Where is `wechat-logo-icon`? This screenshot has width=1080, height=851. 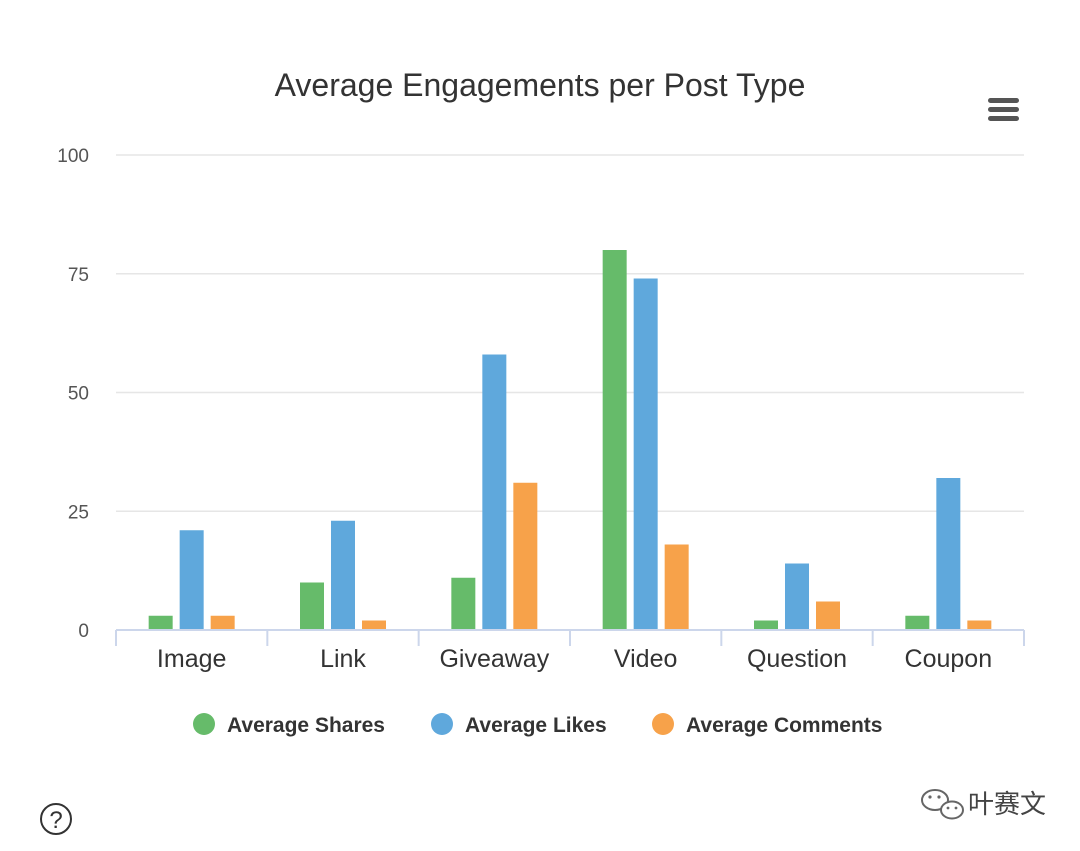
wechat-logo-icon is located at coordinates (942, 804).